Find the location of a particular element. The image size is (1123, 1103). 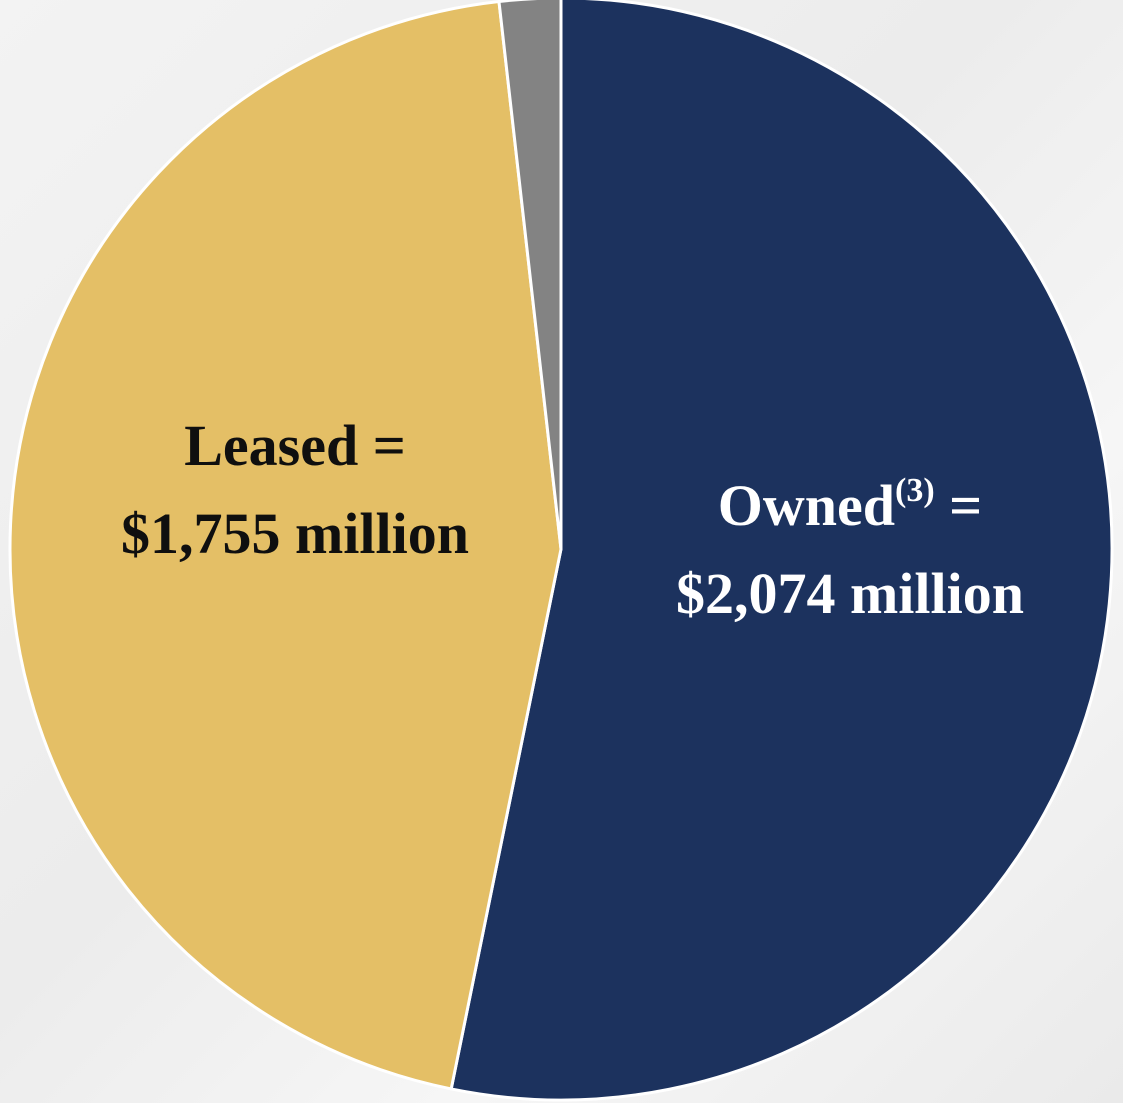

leased-slice-label: Leased = $1,755 million is located at coordinates (295, 490).